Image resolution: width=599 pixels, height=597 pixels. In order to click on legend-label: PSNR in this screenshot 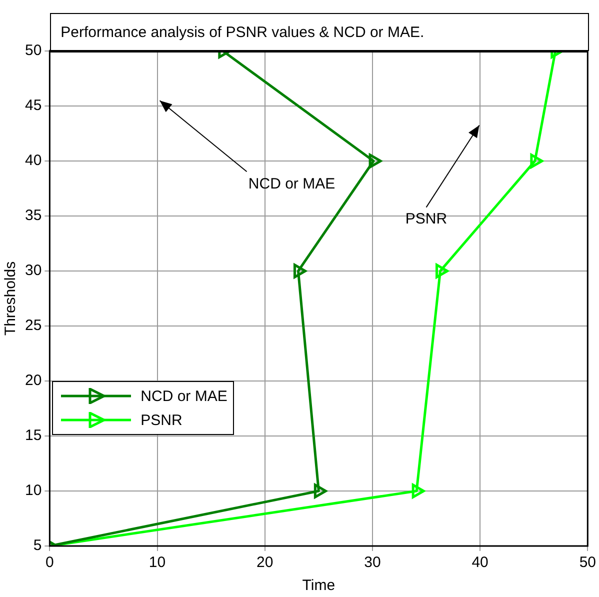, I will do `click(161, 420)`.